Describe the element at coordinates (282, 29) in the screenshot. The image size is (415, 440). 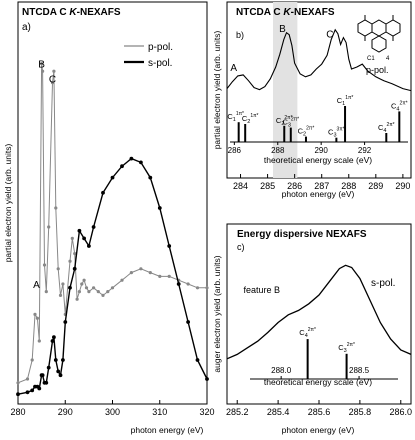
I see `panel-b-peak-label: B` at that location.